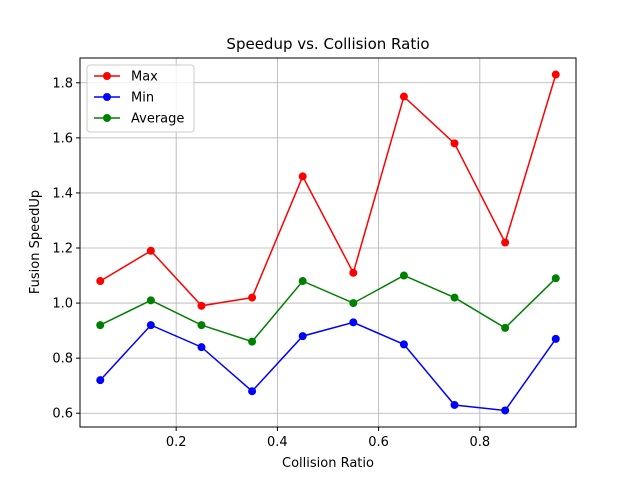 The image size is (640, 480). What do you see at coordinates (378, 442) in the screenshot?
I see `x-tick-label: 0.6` at bounding box center [378, 442].